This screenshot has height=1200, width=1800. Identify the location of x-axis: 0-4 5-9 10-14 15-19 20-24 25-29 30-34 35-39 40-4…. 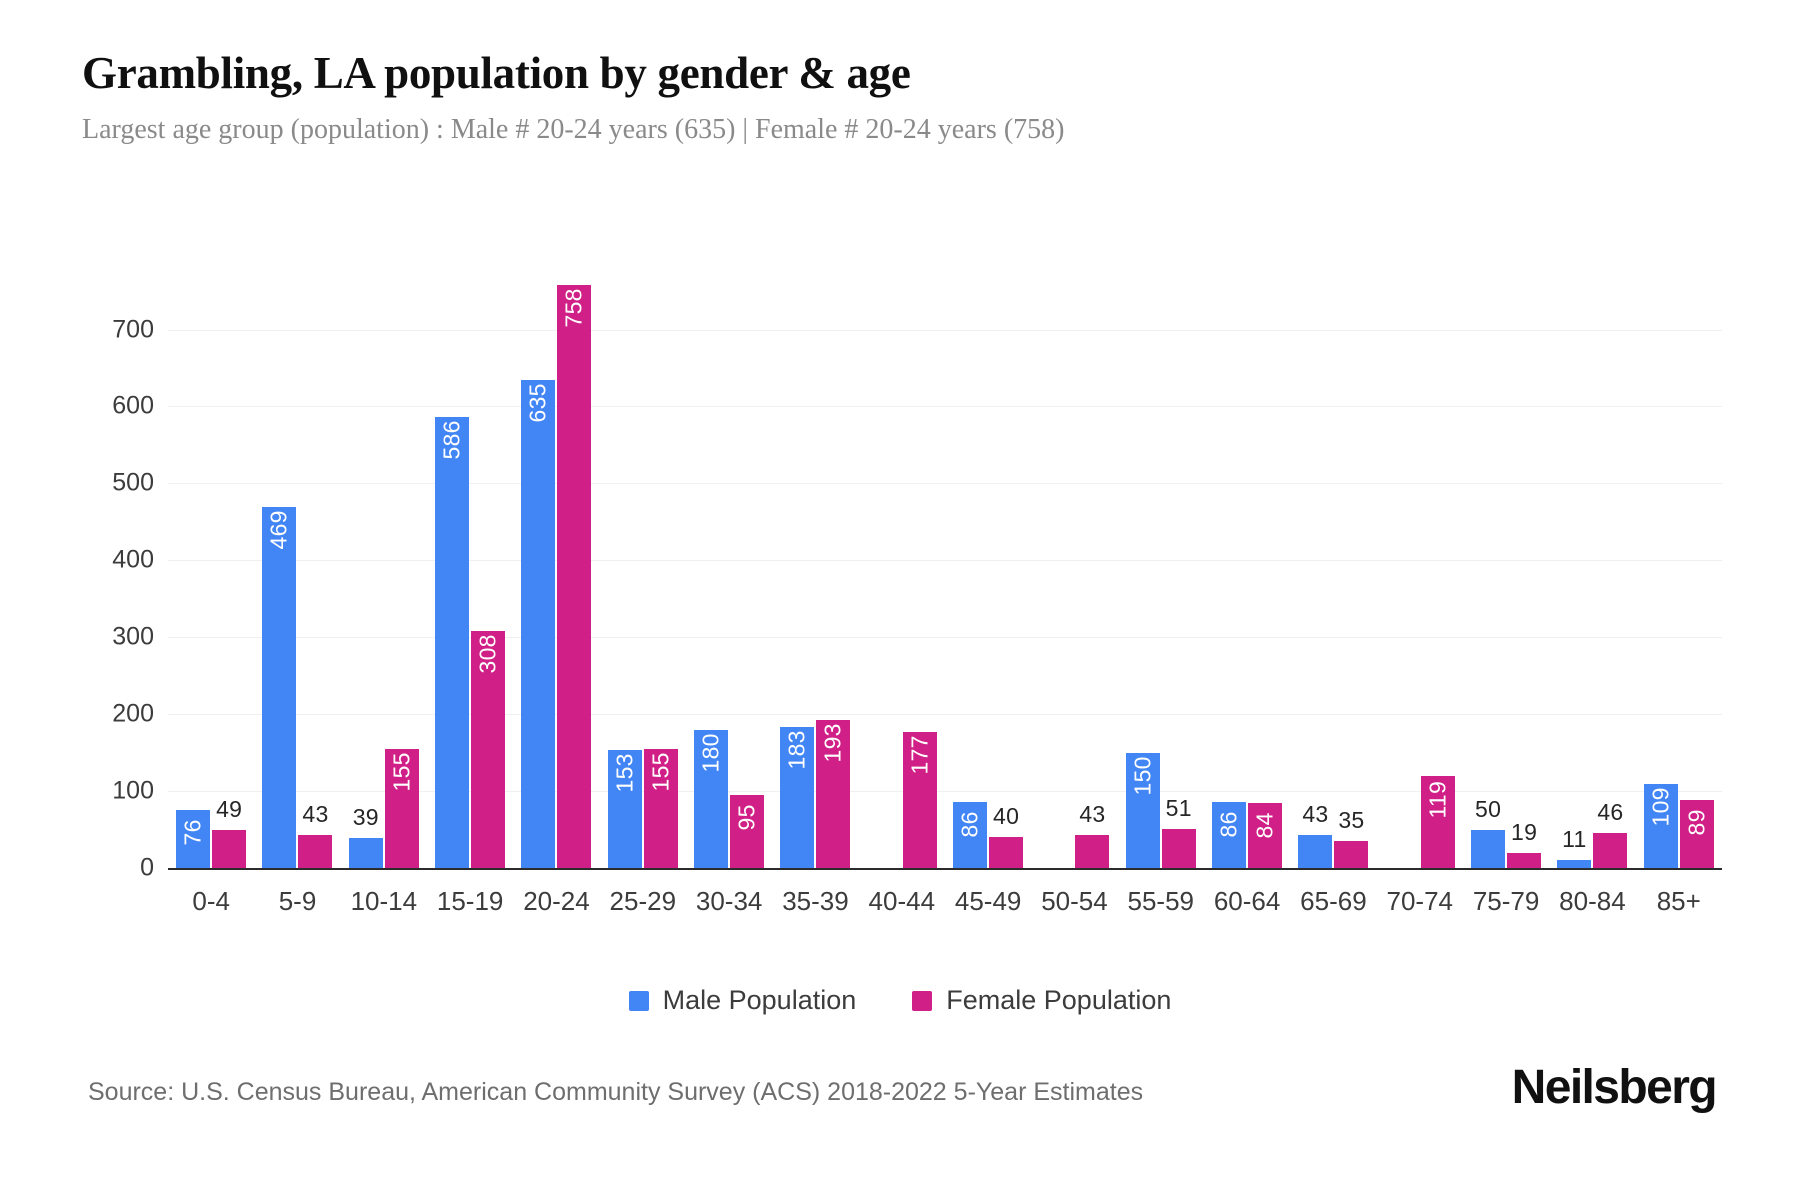
(945, 894).